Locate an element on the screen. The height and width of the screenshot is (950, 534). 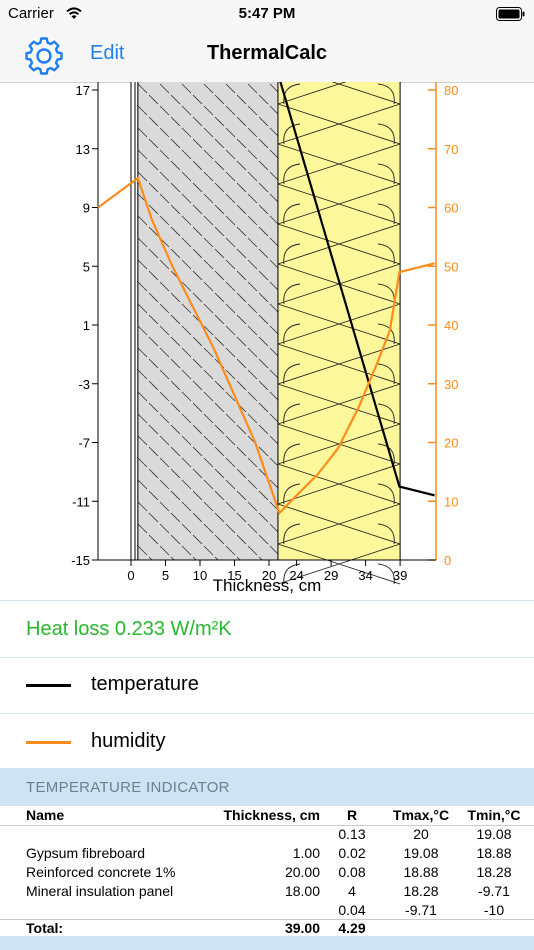
y-left-tick-label: -3 is located at coordinates (84, 384).